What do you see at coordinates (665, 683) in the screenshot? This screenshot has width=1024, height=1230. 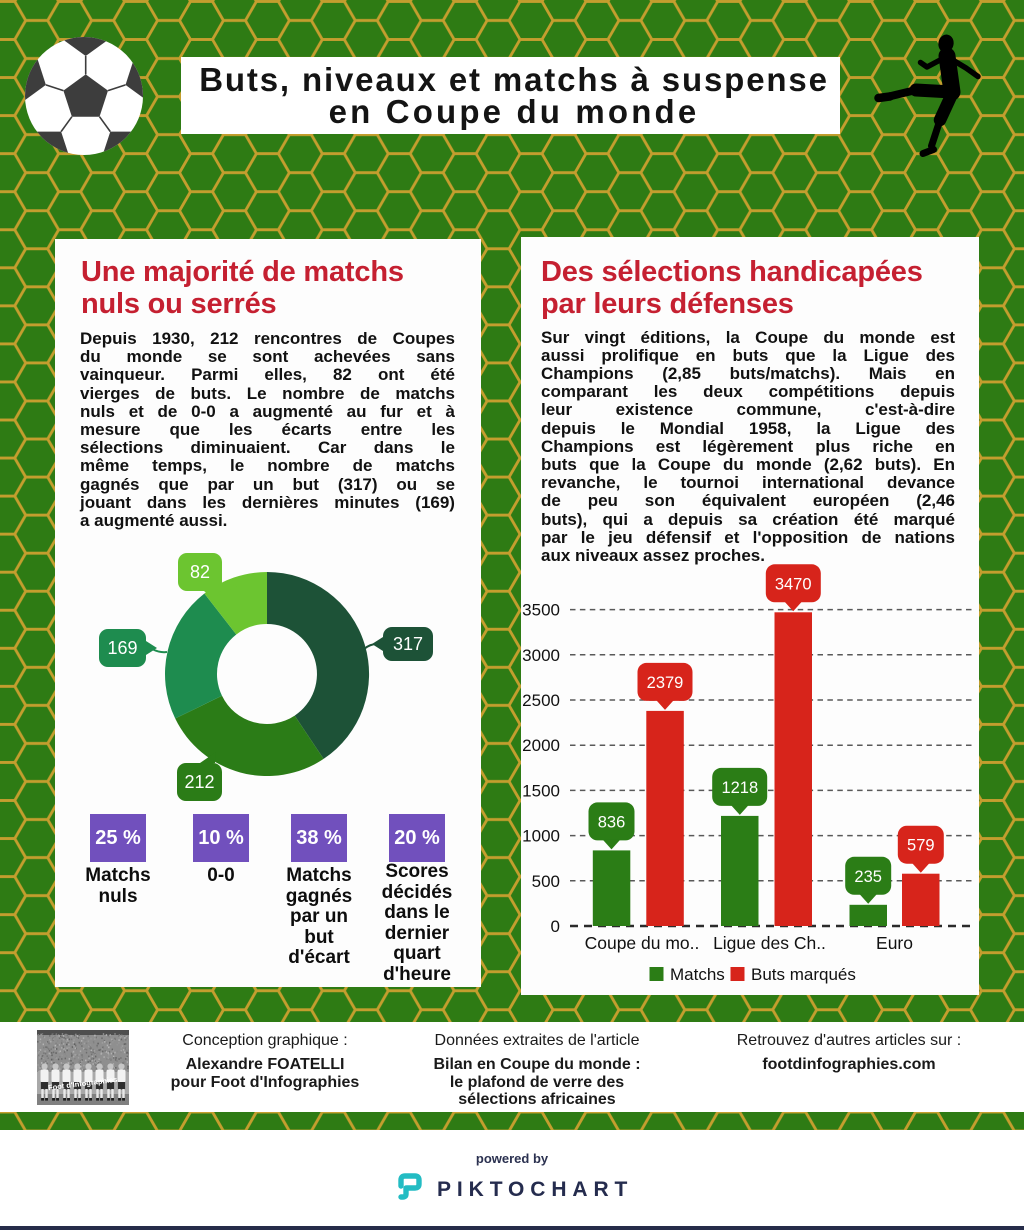 I see `svg-text: 2379` at bounding box center [665, 683].